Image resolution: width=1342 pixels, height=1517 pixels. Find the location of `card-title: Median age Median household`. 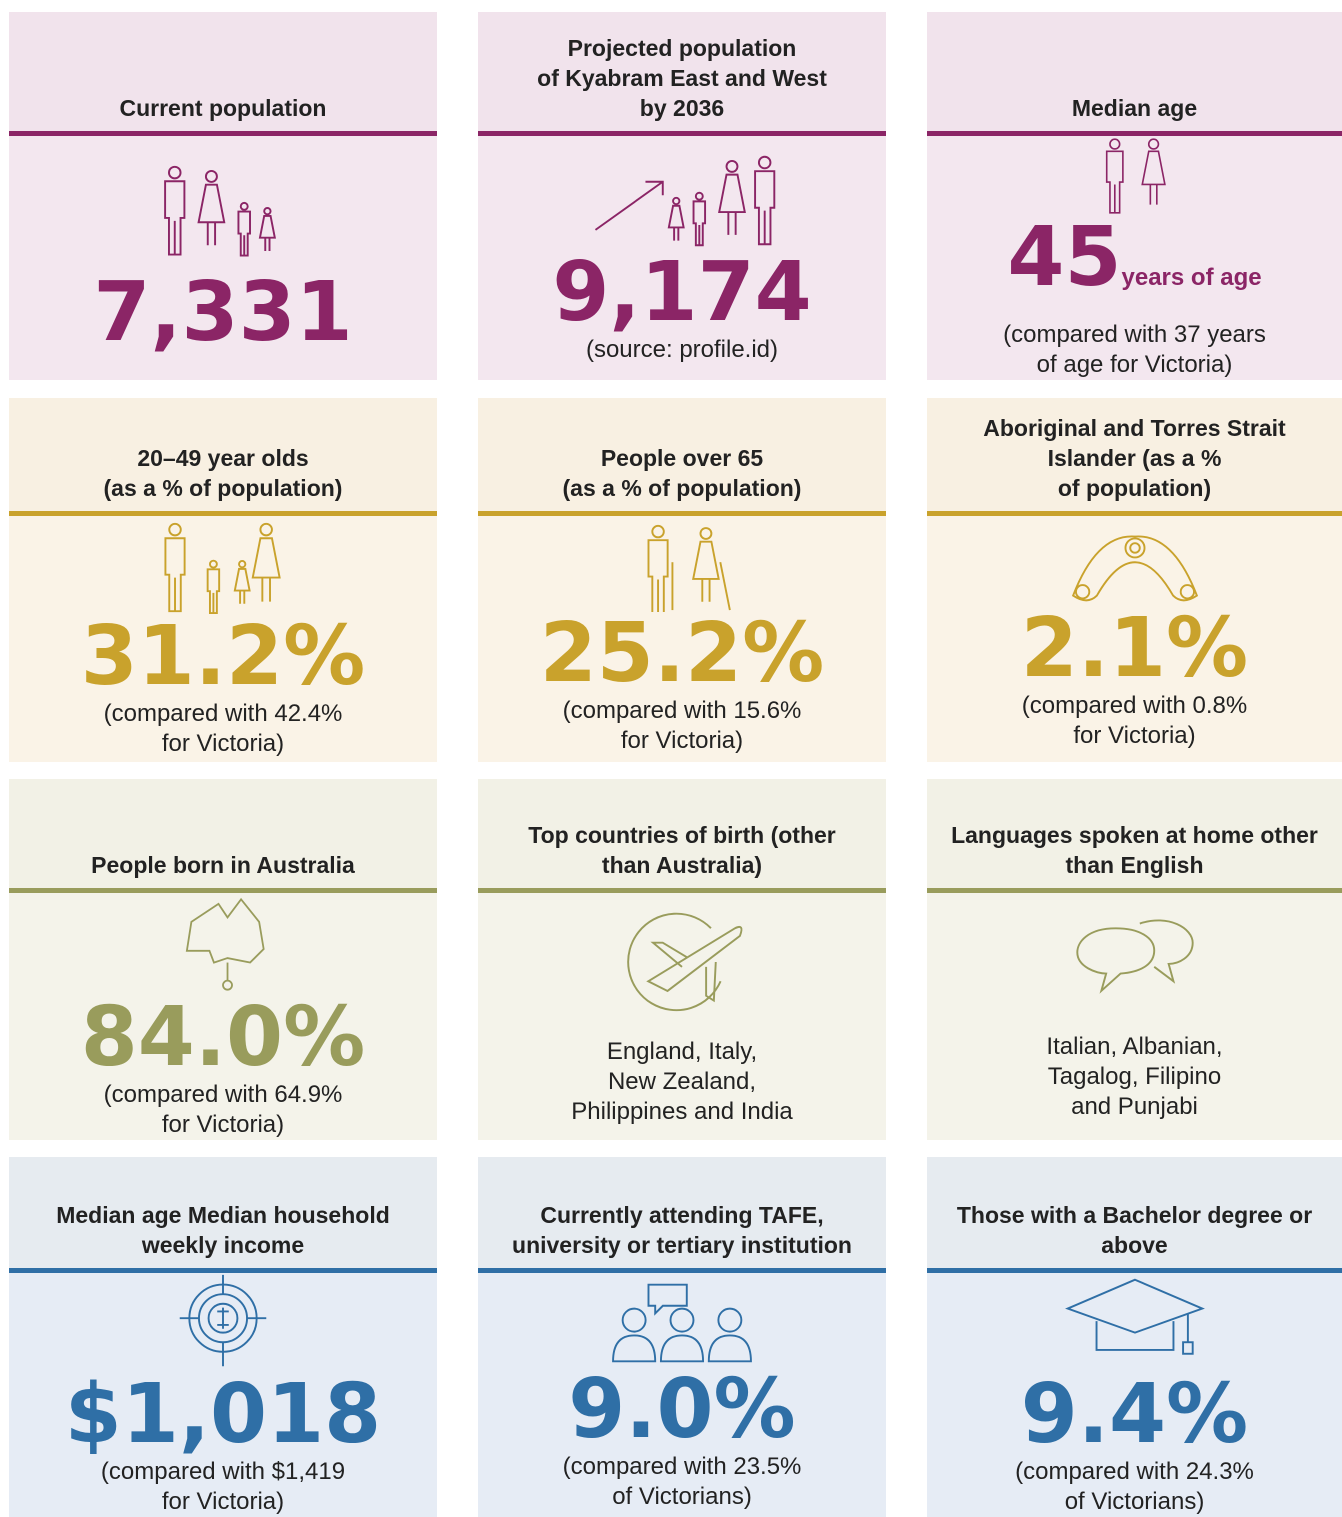

card-title: Median age Median household is located at coordinates (223, 1215).